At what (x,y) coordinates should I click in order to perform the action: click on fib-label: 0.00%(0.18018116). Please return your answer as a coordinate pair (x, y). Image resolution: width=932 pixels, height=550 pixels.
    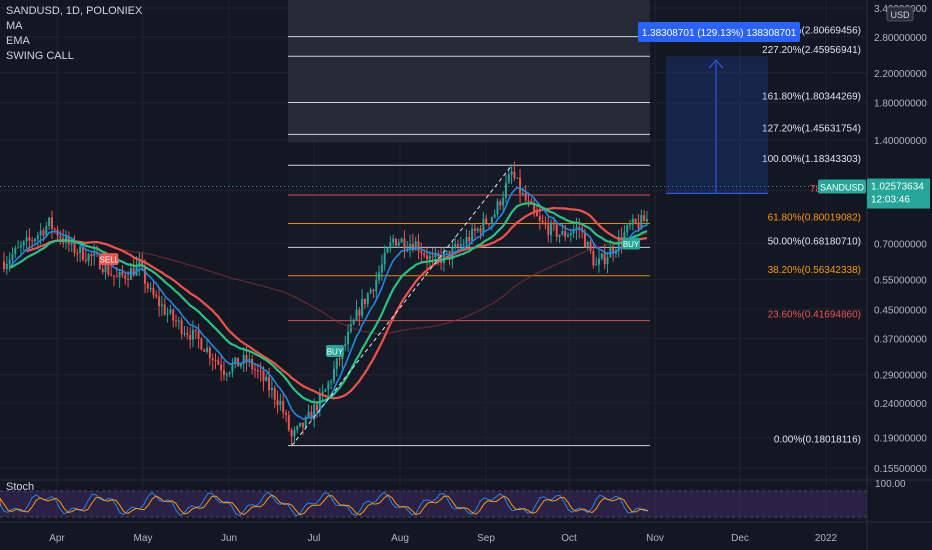
    Looking at the image, I should click on (817, 440).